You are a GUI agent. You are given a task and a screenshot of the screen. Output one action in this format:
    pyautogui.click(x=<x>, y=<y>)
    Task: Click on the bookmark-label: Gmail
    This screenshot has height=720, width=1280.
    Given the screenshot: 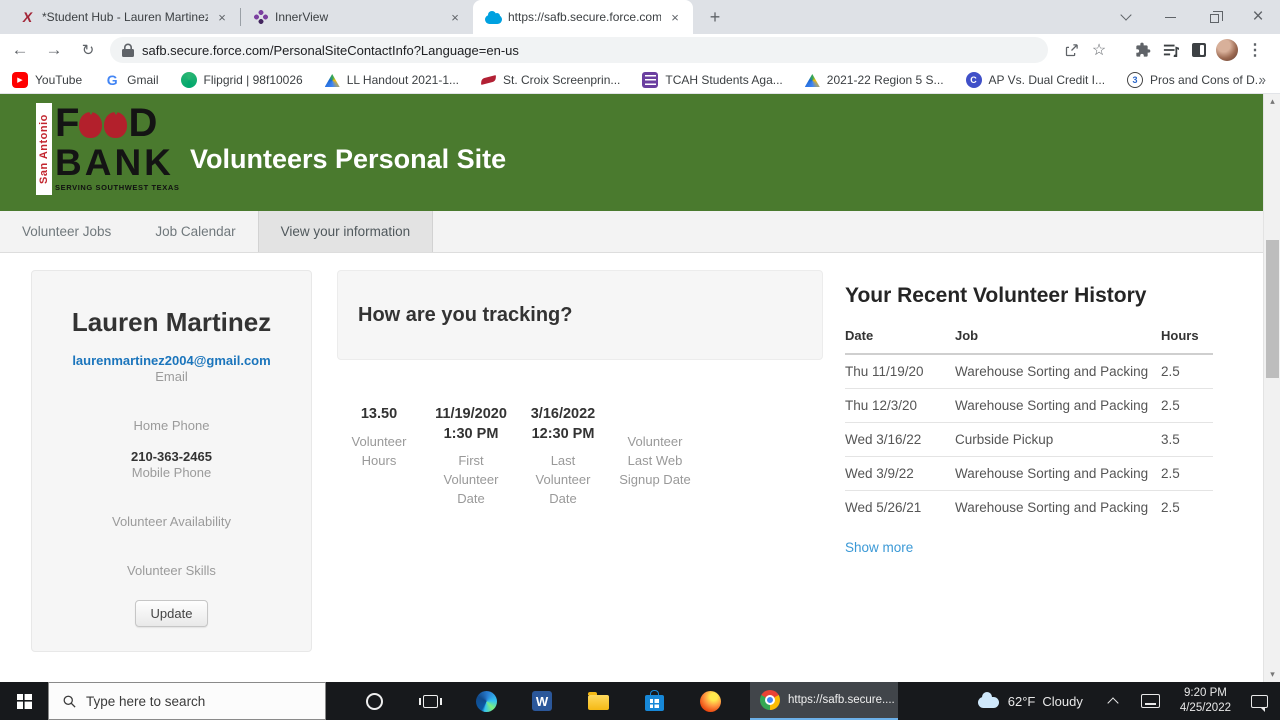 What is the action you would take?
    pyautogui.click(x=143, y=79)
    